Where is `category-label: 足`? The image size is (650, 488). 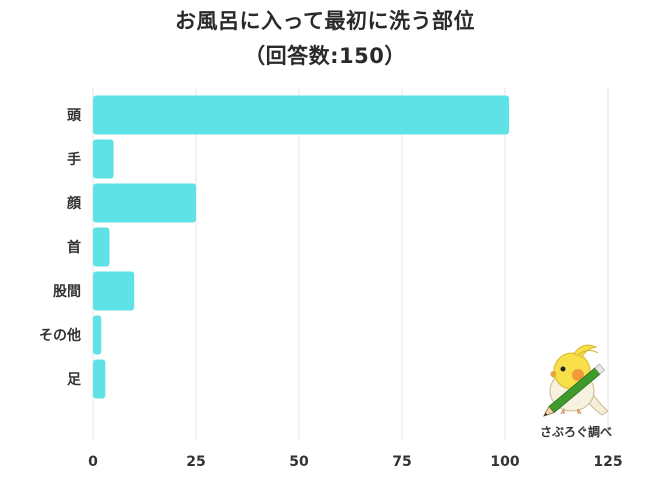 category-label: 足 is located at coordinates (74, 380).